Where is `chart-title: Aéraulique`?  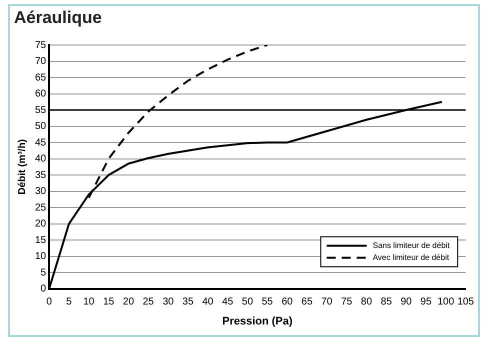 chart-title: Aéraulique is located at coordinates (58, 18).